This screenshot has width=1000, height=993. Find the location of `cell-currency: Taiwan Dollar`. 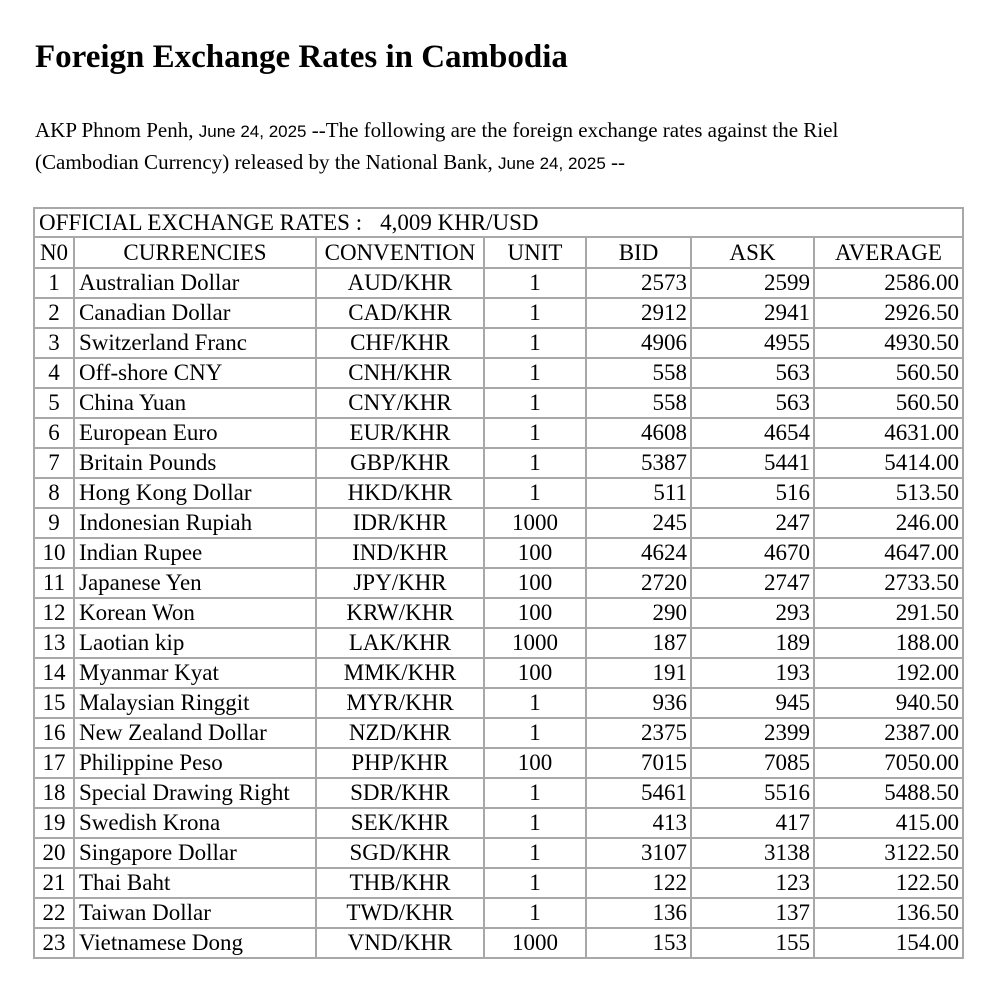

cell-currency: Taiwan Dollar is located at coordinates (195, 913).